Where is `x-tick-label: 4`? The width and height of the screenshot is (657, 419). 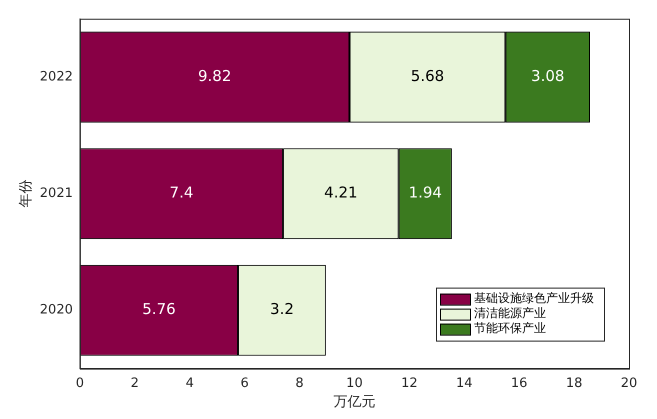 x-tick-label: 4 is located at coordinates (190, 383).